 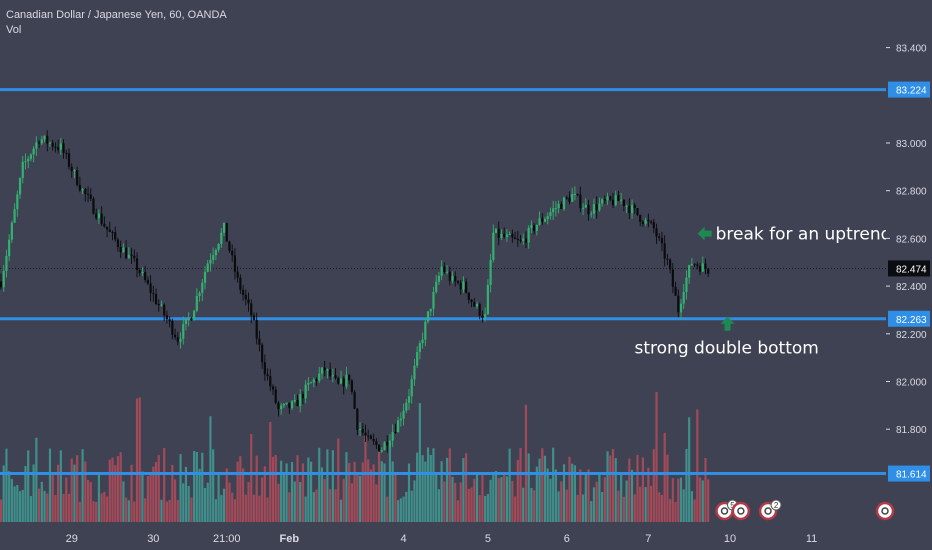 What do you see at coordinates (153, 539) in the screenshot?
I see `time-tick-label: 30` at bounding box center [153, 539].